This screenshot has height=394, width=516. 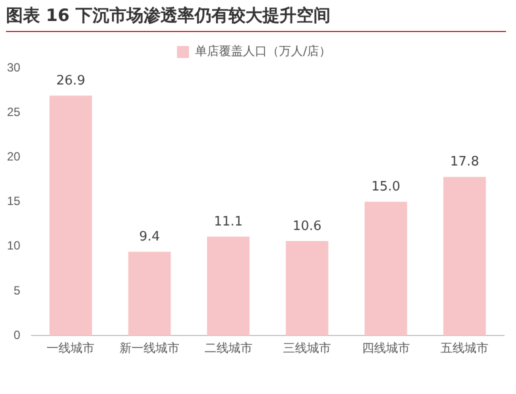 What do you see at coordinates (263, 51) in the screenshot?
I see `legend-label: 单店覆盖人口（万人/店）` at bounding box center [263, 51].